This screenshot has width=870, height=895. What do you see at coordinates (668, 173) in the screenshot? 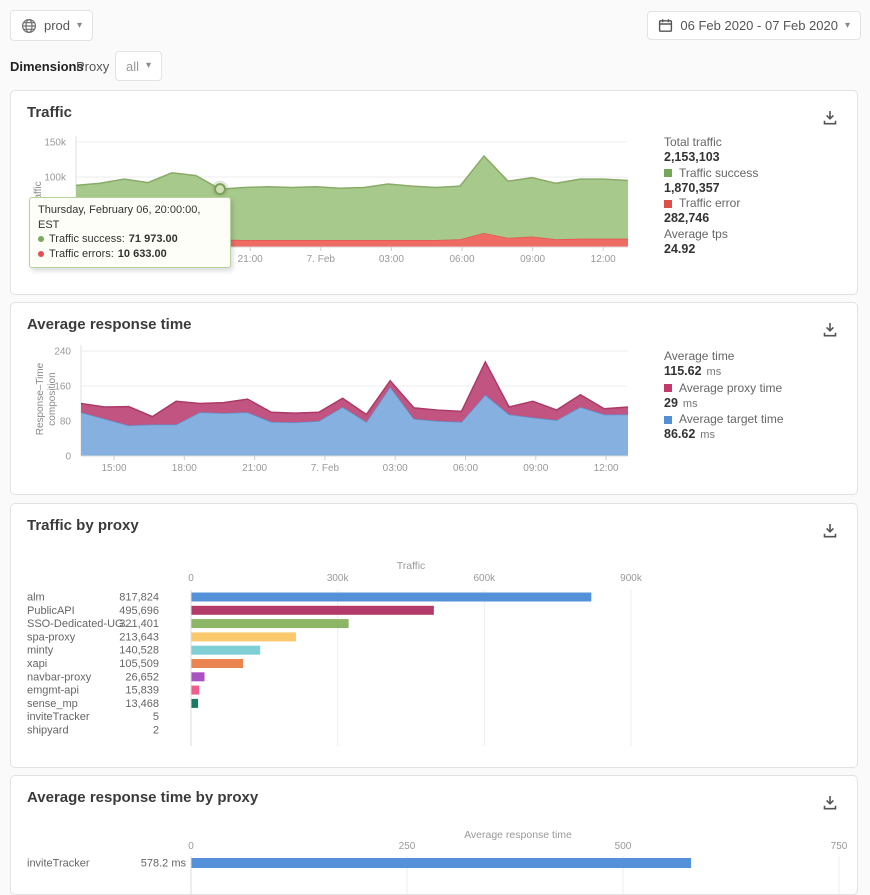
I see `success-swatch-icon` at bounding box center [668, 173].